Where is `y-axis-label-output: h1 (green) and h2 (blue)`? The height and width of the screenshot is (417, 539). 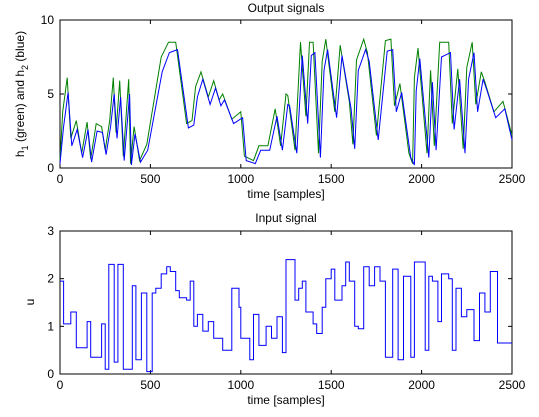
y-axis-label-output: h1 (green) and h2 (blue) is located at coordinates (21, 94).